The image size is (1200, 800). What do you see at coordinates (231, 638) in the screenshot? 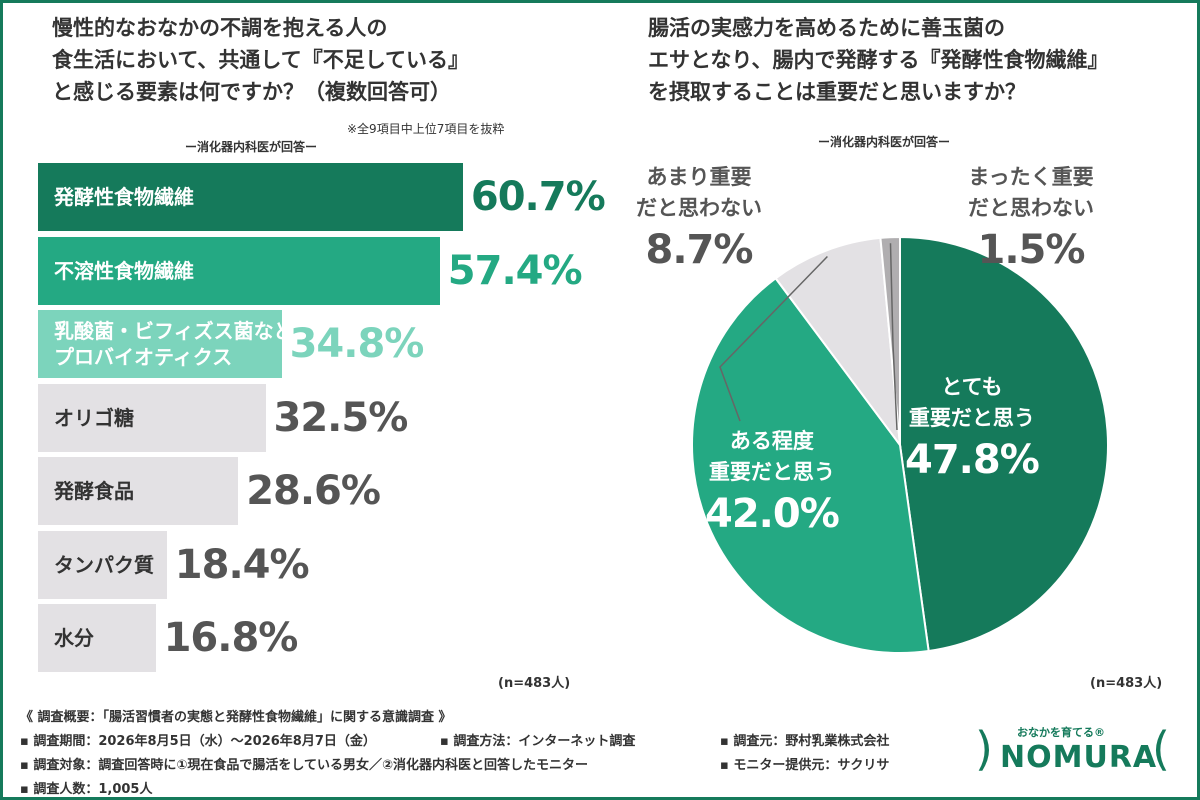
I see `bar-value-7: 16.8%` at bounding box center [231, 638].